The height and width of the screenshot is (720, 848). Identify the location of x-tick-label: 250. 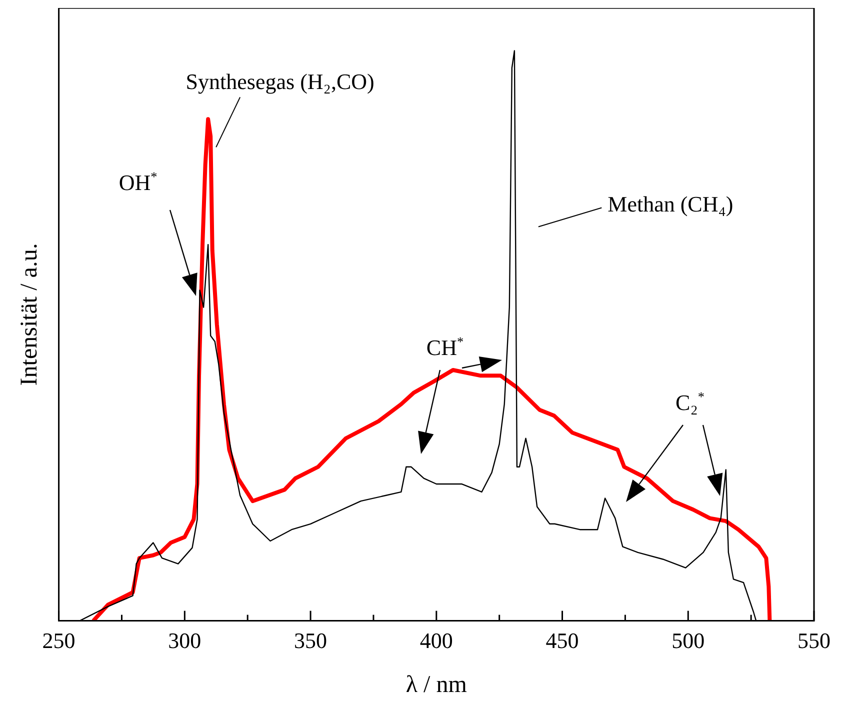
(59, 640).